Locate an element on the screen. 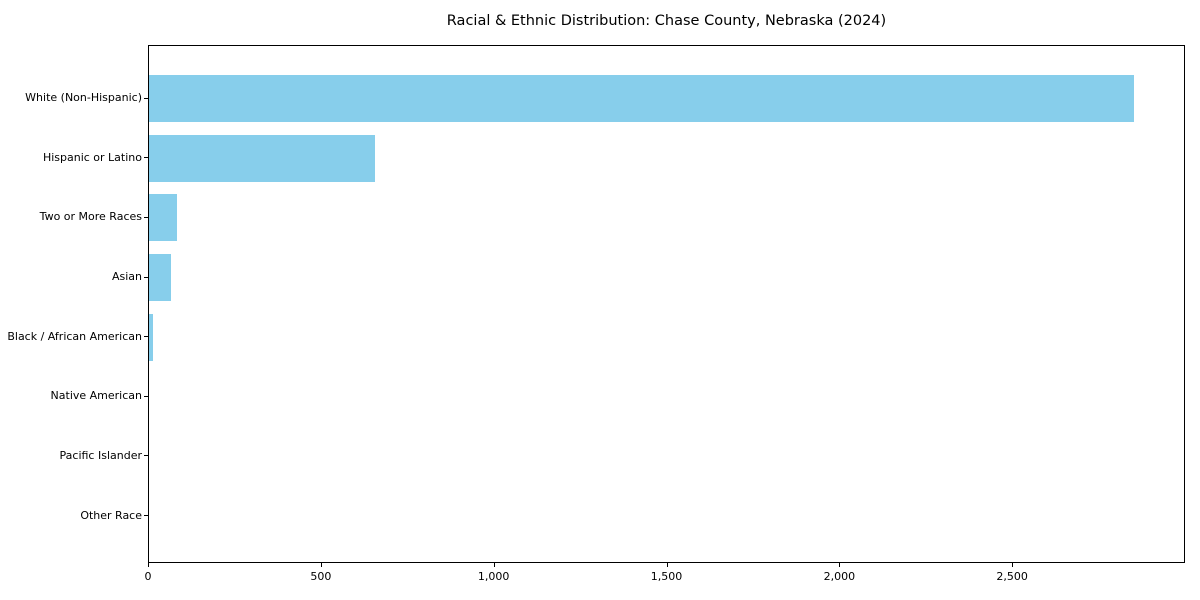 The width and height of the screenshot is (1200, 600). x-tick-label: 1,500 is located at coordinates (666, 576).